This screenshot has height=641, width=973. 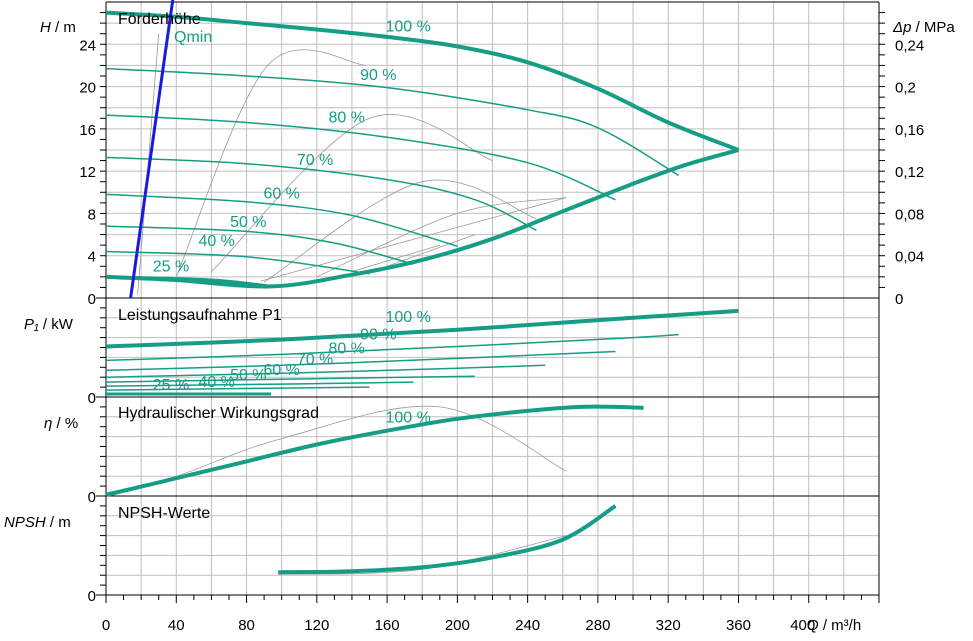 I want to click on x-tick-label: 360, so click(x=738, y=625).